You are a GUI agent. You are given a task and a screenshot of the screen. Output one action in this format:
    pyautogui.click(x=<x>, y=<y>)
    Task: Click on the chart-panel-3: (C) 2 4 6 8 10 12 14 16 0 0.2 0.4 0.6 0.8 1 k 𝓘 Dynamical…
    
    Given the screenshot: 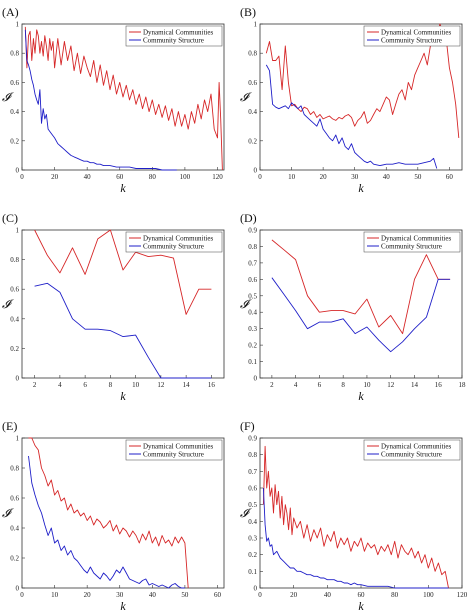 What is the action you would take?
    pyautogui.click(x=113, y=307)
    